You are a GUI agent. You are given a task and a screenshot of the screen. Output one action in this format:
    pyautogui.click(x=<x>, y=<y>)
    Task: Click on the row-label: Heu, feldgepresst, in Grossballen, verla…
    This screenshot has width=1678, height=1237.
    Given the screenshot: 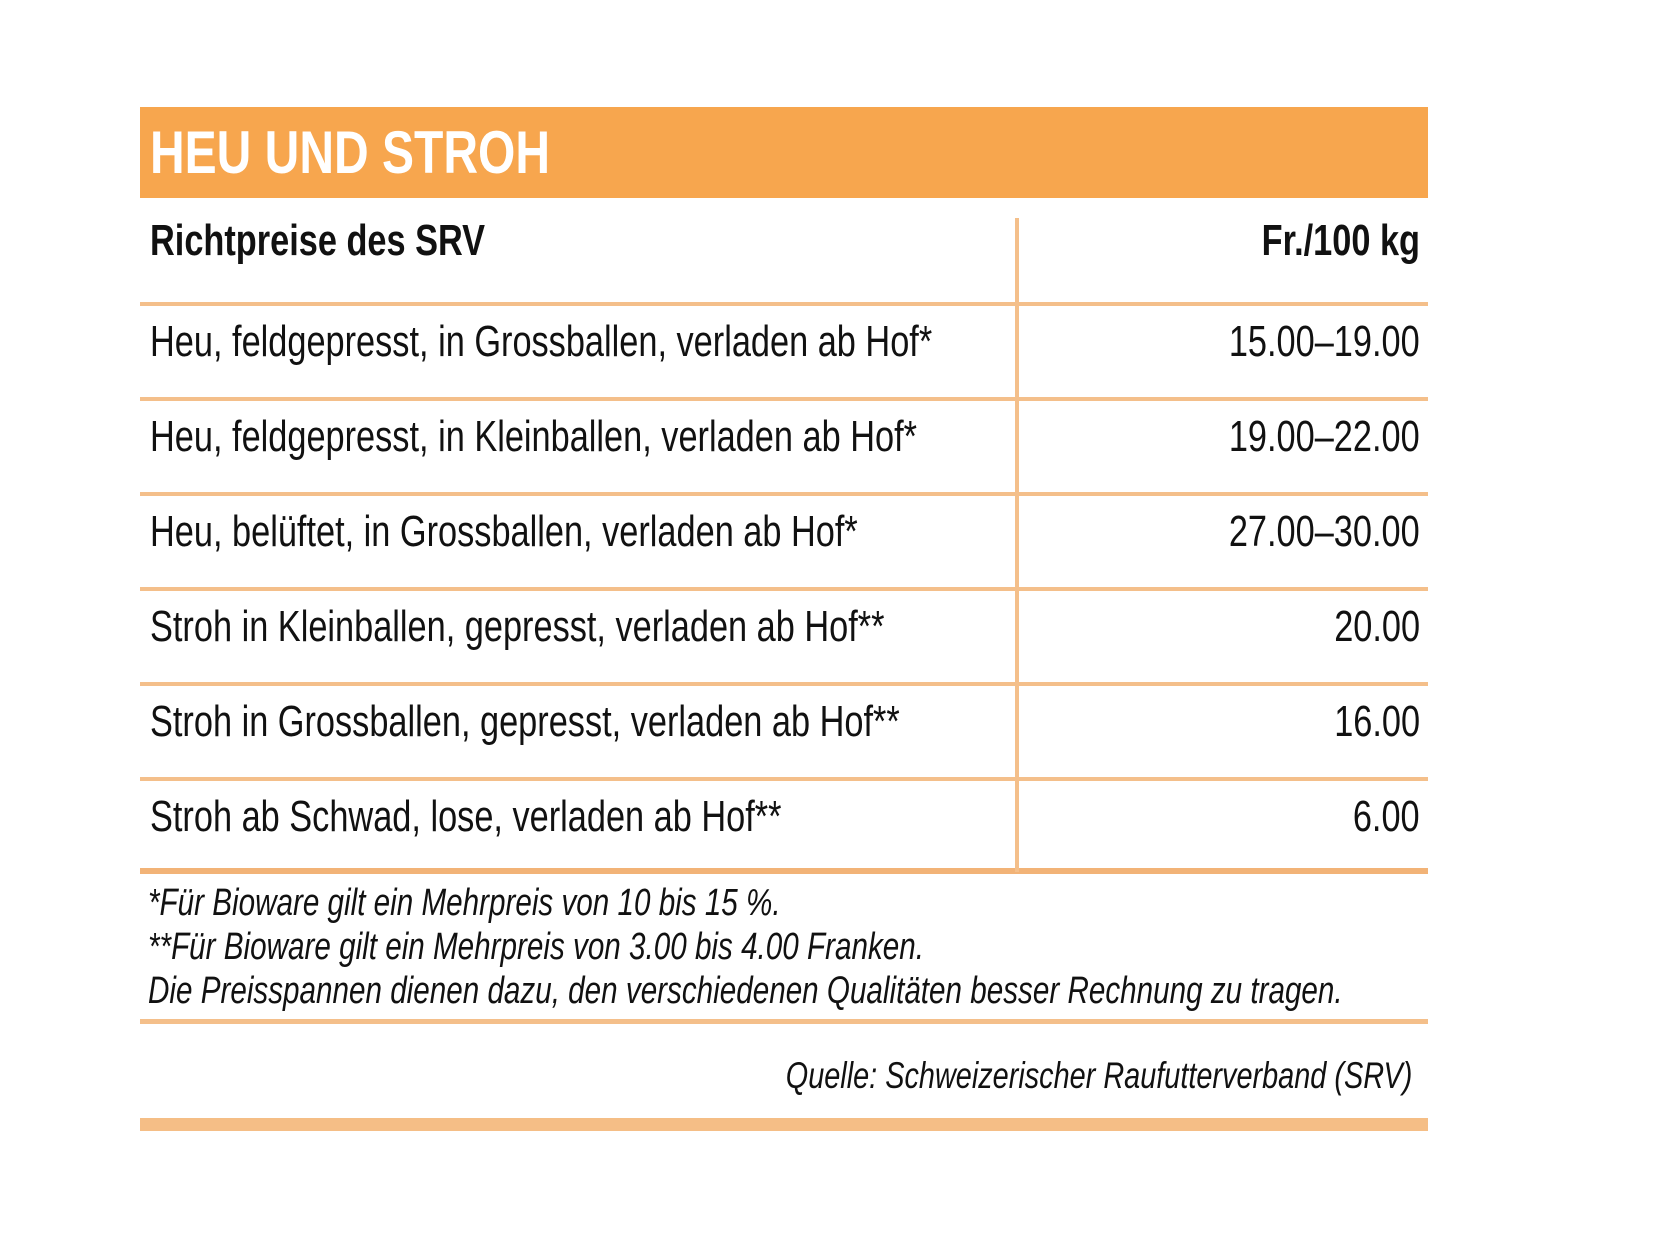 What is the action you would take?
    pyautogui.click(x=541, y=341)
    